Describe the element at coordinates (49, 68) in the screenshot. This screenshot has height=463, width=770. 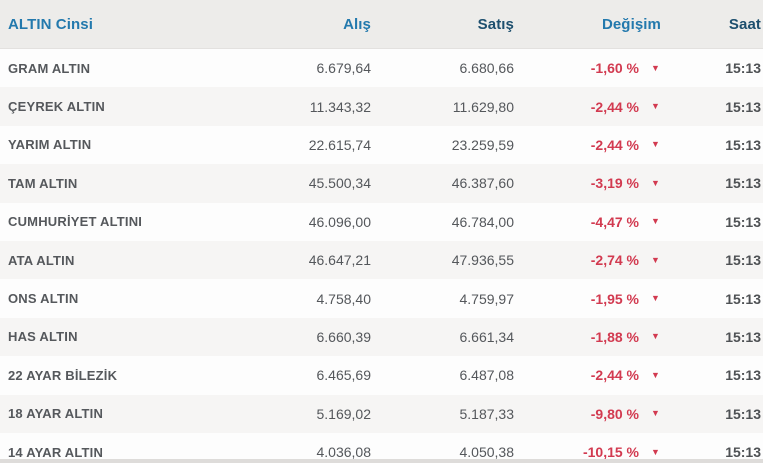
I see `gold-type-label: GRAM ALTIN` at that location.